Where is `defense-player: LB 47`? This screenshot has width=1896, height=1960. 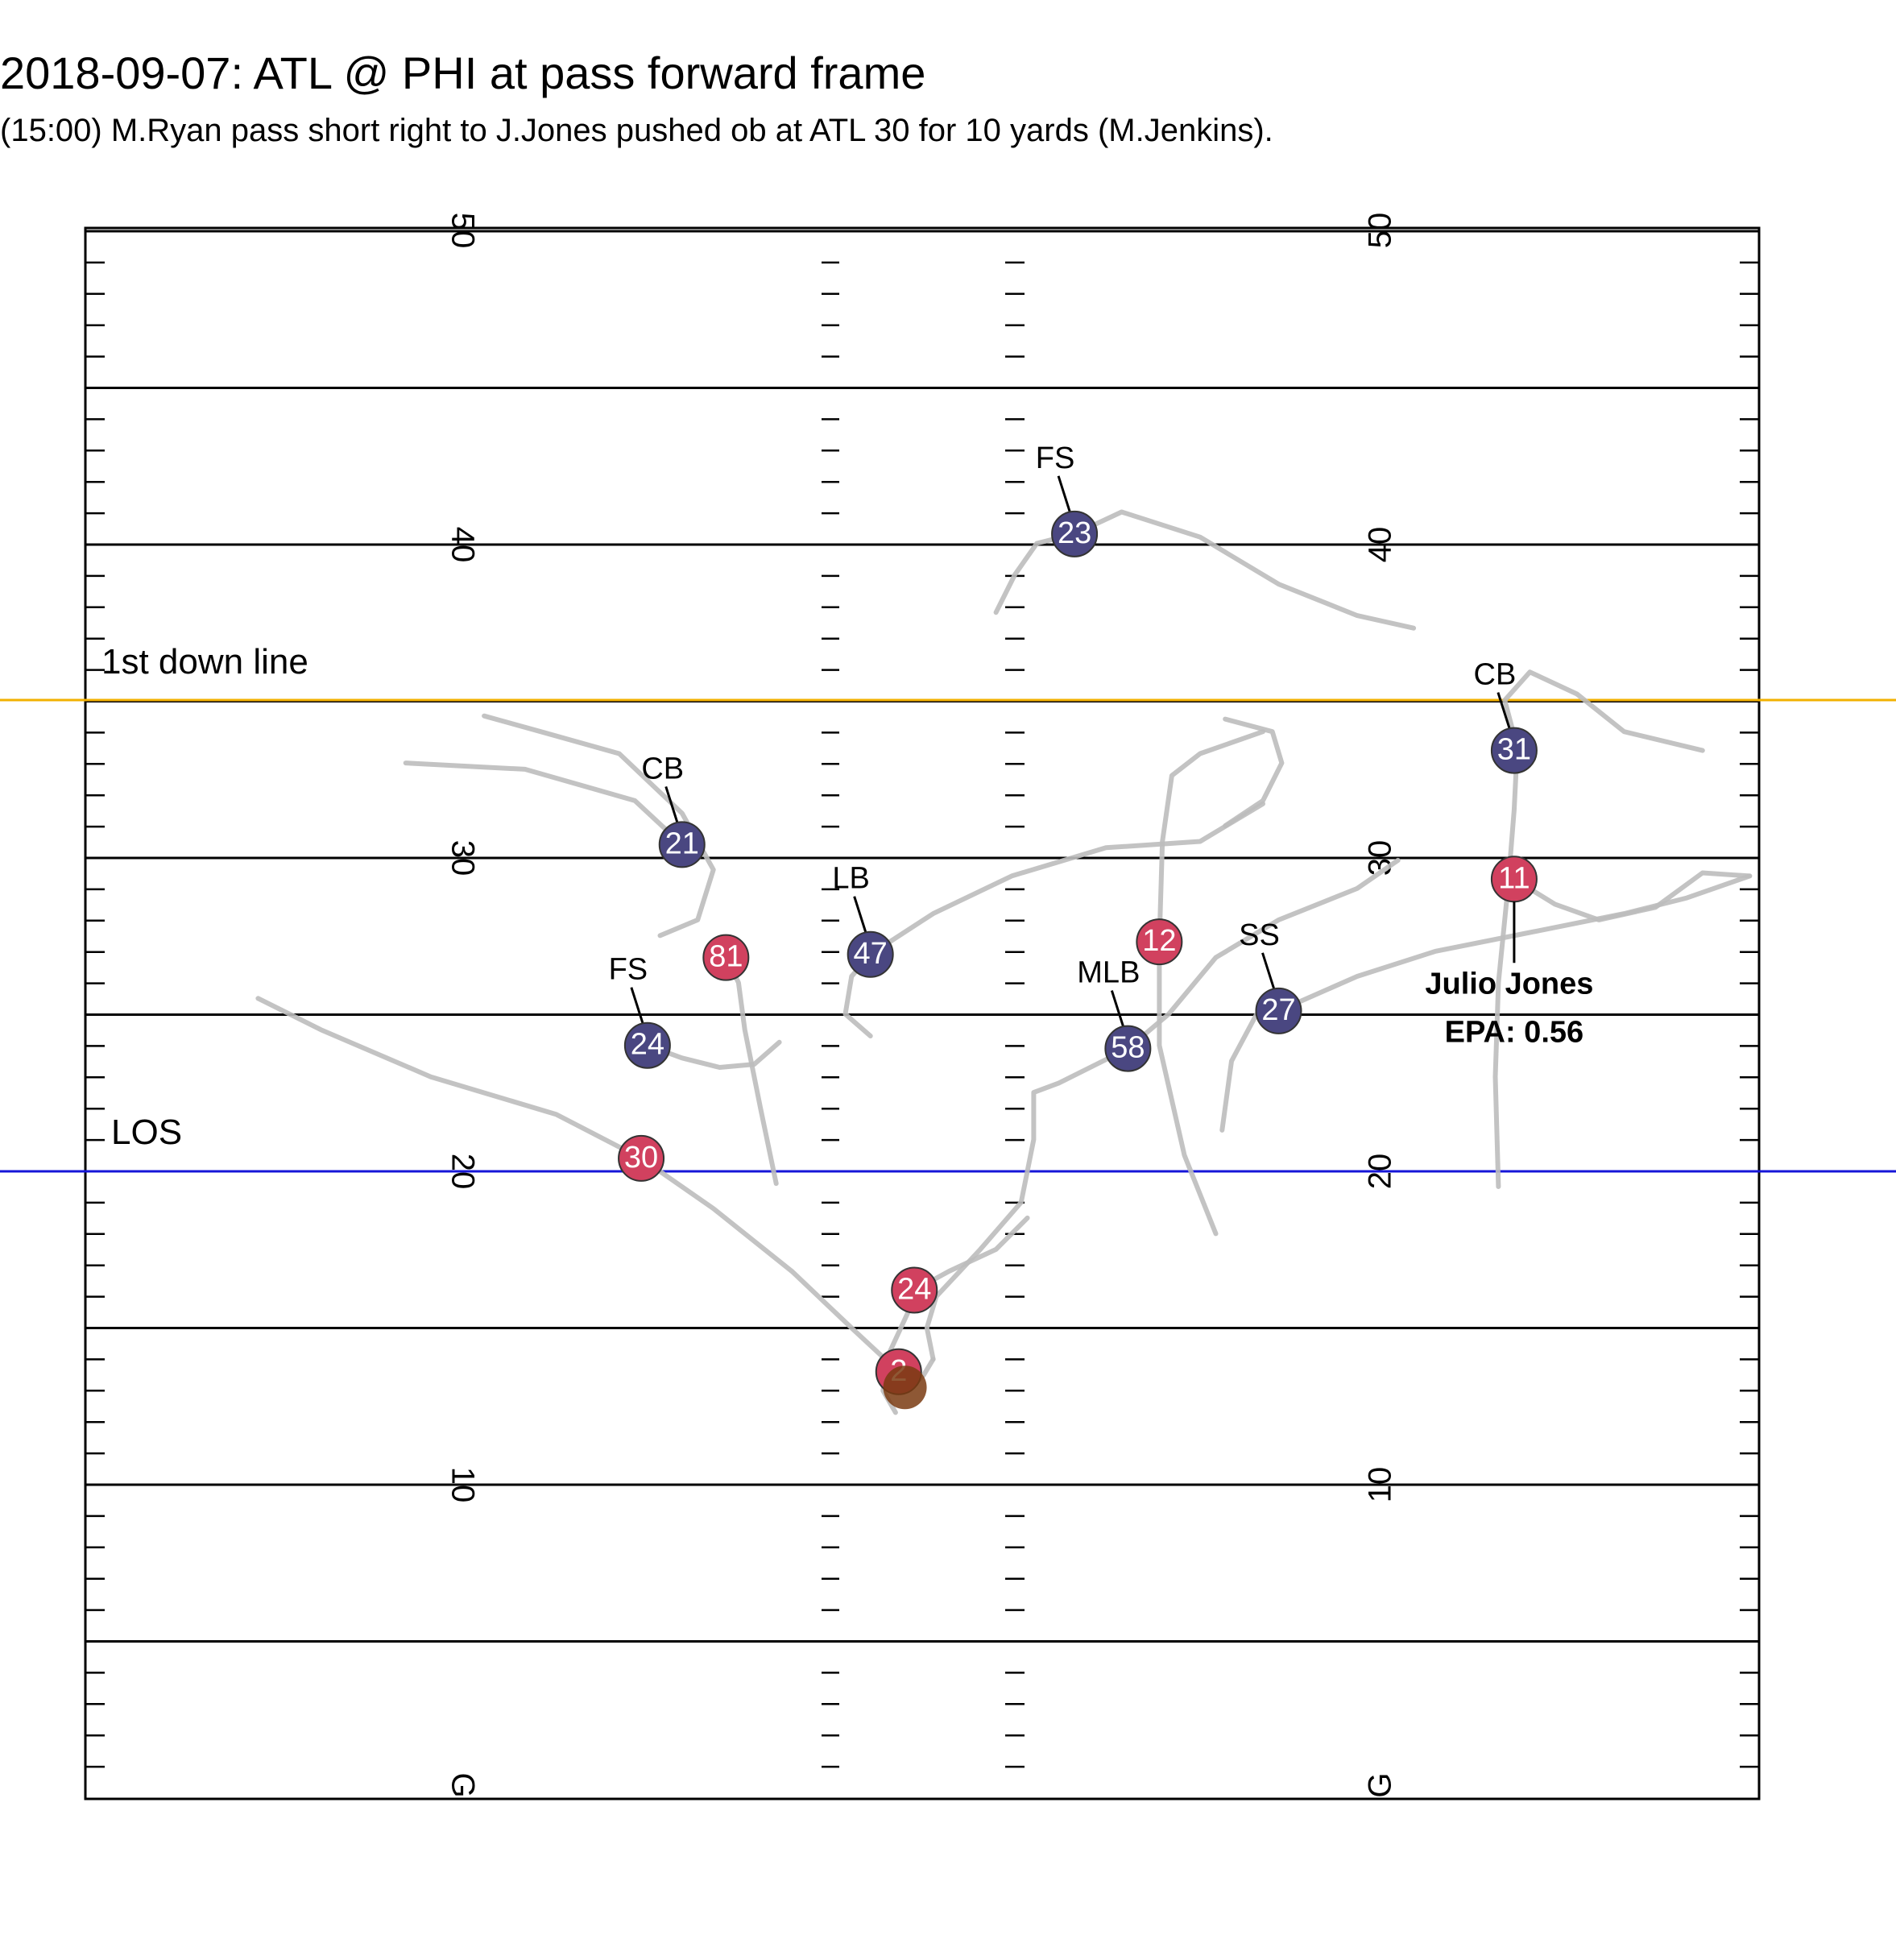 defense-player: LB 47 is located at coordinates (863, 920).